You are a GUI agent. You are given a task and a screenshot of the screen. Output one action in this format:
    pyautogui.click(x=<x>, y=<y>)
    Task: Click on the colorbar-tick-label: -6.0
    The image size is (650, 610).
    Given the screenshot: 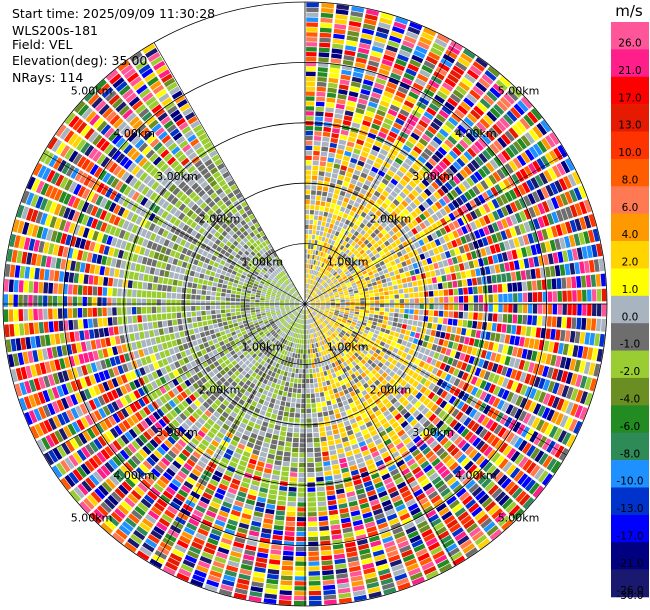 What is the action you would take?
    pyautogui.click(x=630, y=427)
    